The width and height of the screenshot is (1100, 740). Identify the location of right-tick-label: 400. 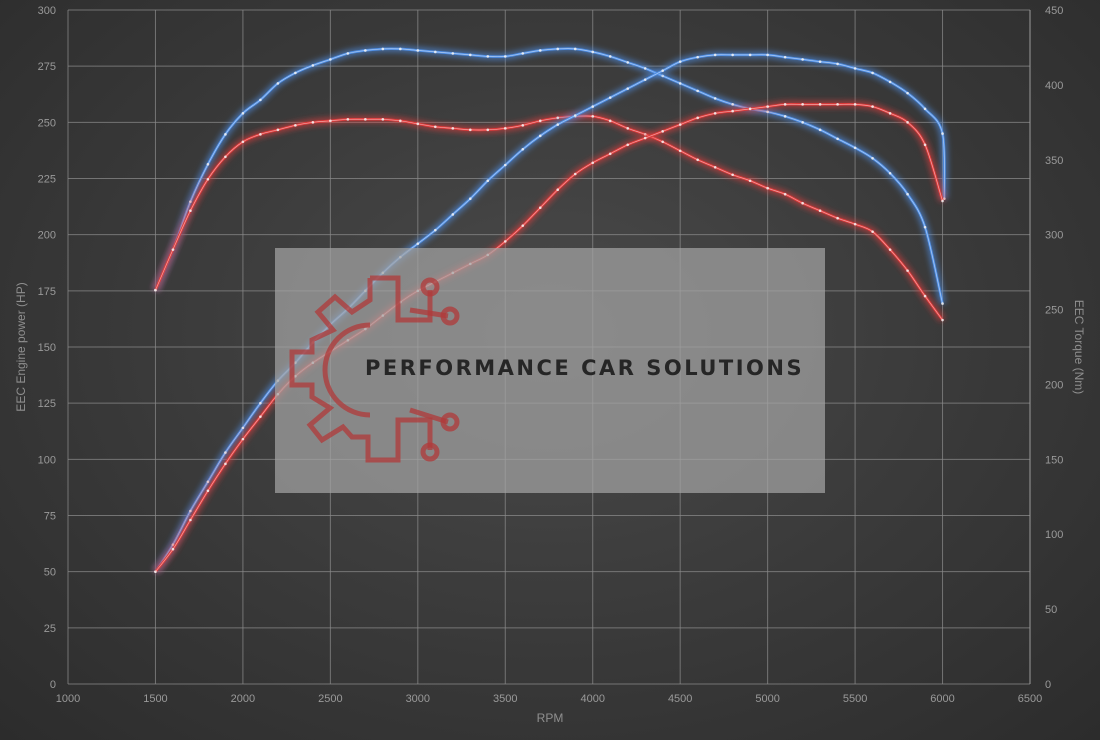
(1054, 86).